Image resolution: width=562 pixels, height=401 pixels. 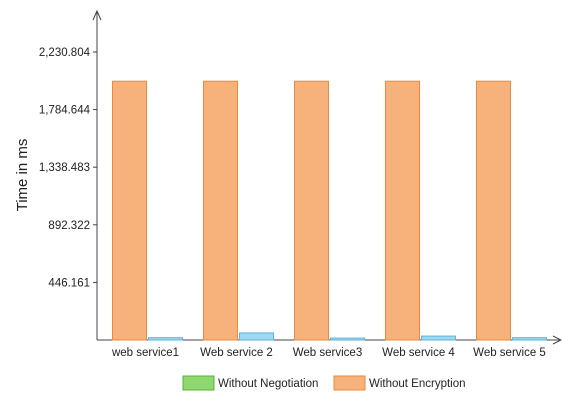 I want to click on x-category-label: web service1, so click(x=145, y=353).